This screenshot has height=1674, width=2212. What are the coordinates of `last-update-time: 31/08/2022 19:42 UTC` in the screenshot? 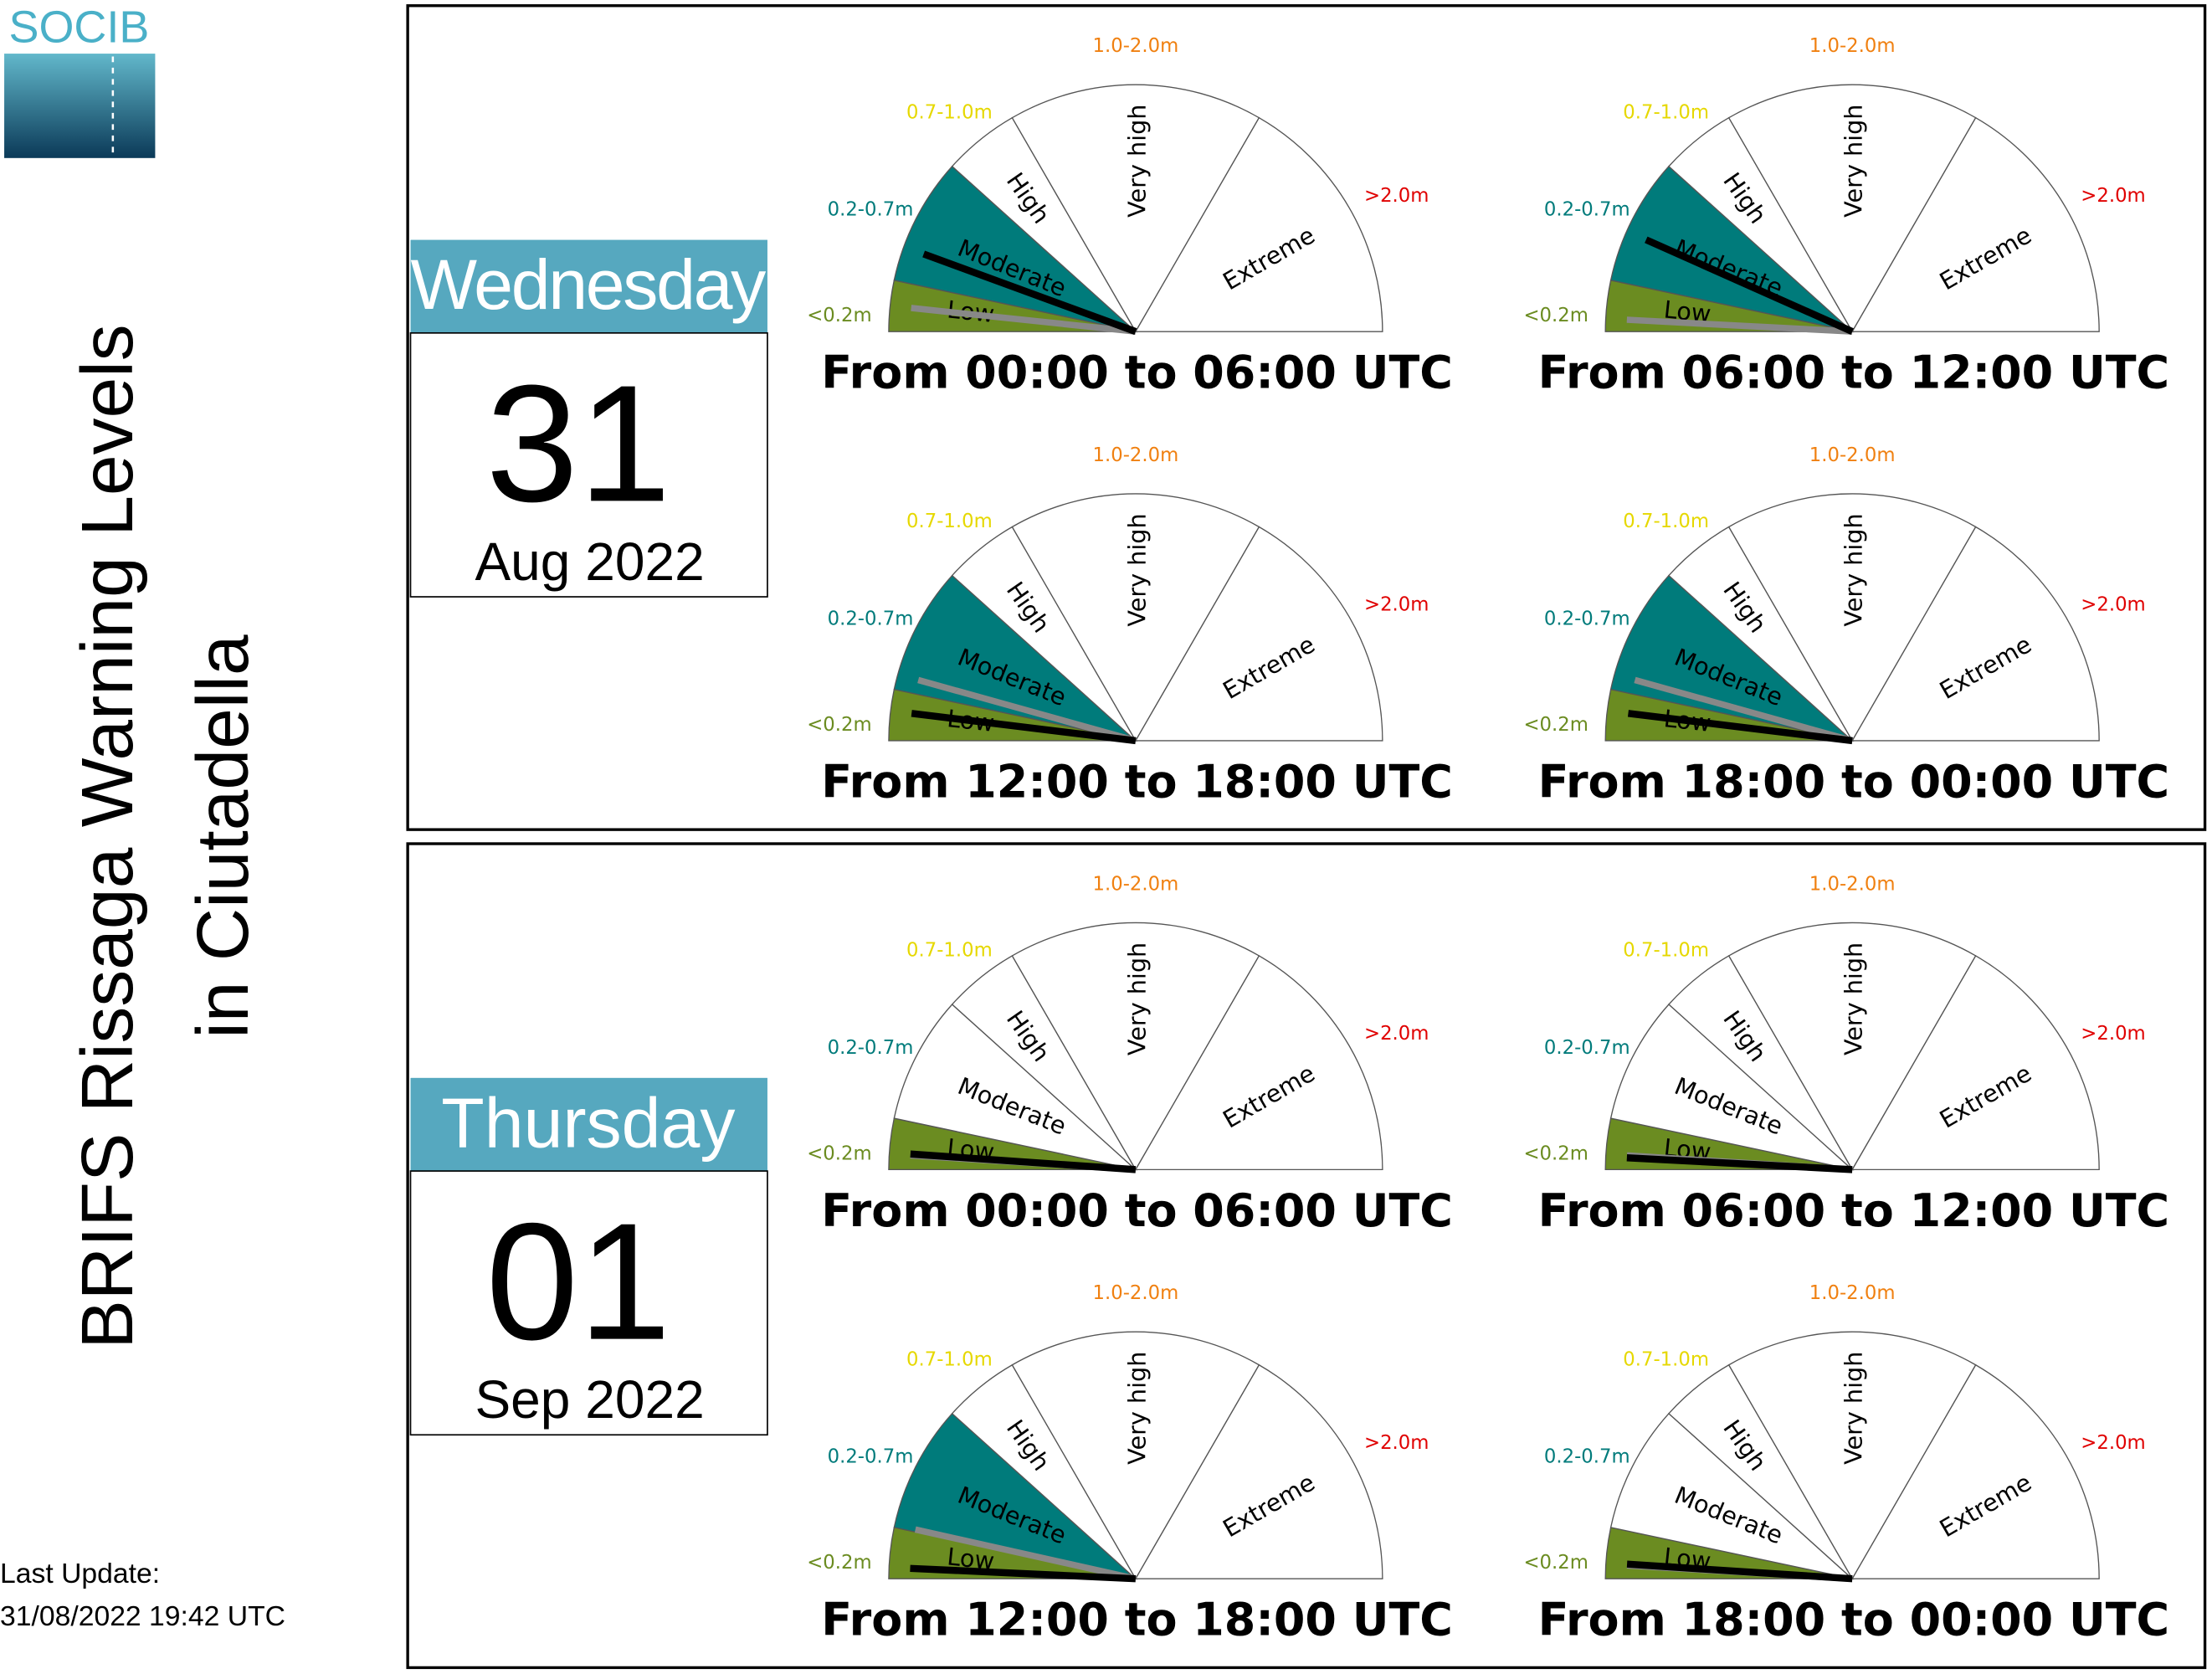 It's located at (142, 1616).